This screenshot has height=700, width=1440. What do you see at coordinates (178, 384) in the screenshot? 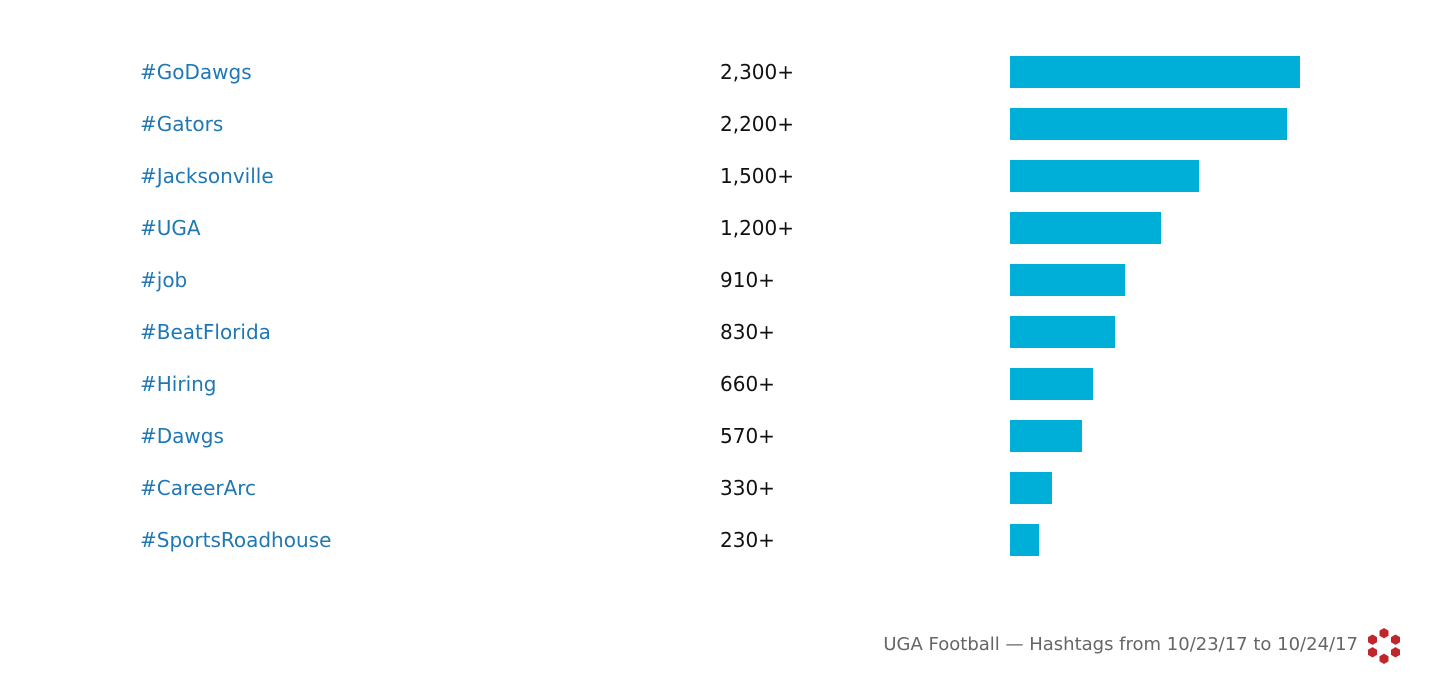
I see `hashtag-label: #Hiring` at bounding box center [178, 384].